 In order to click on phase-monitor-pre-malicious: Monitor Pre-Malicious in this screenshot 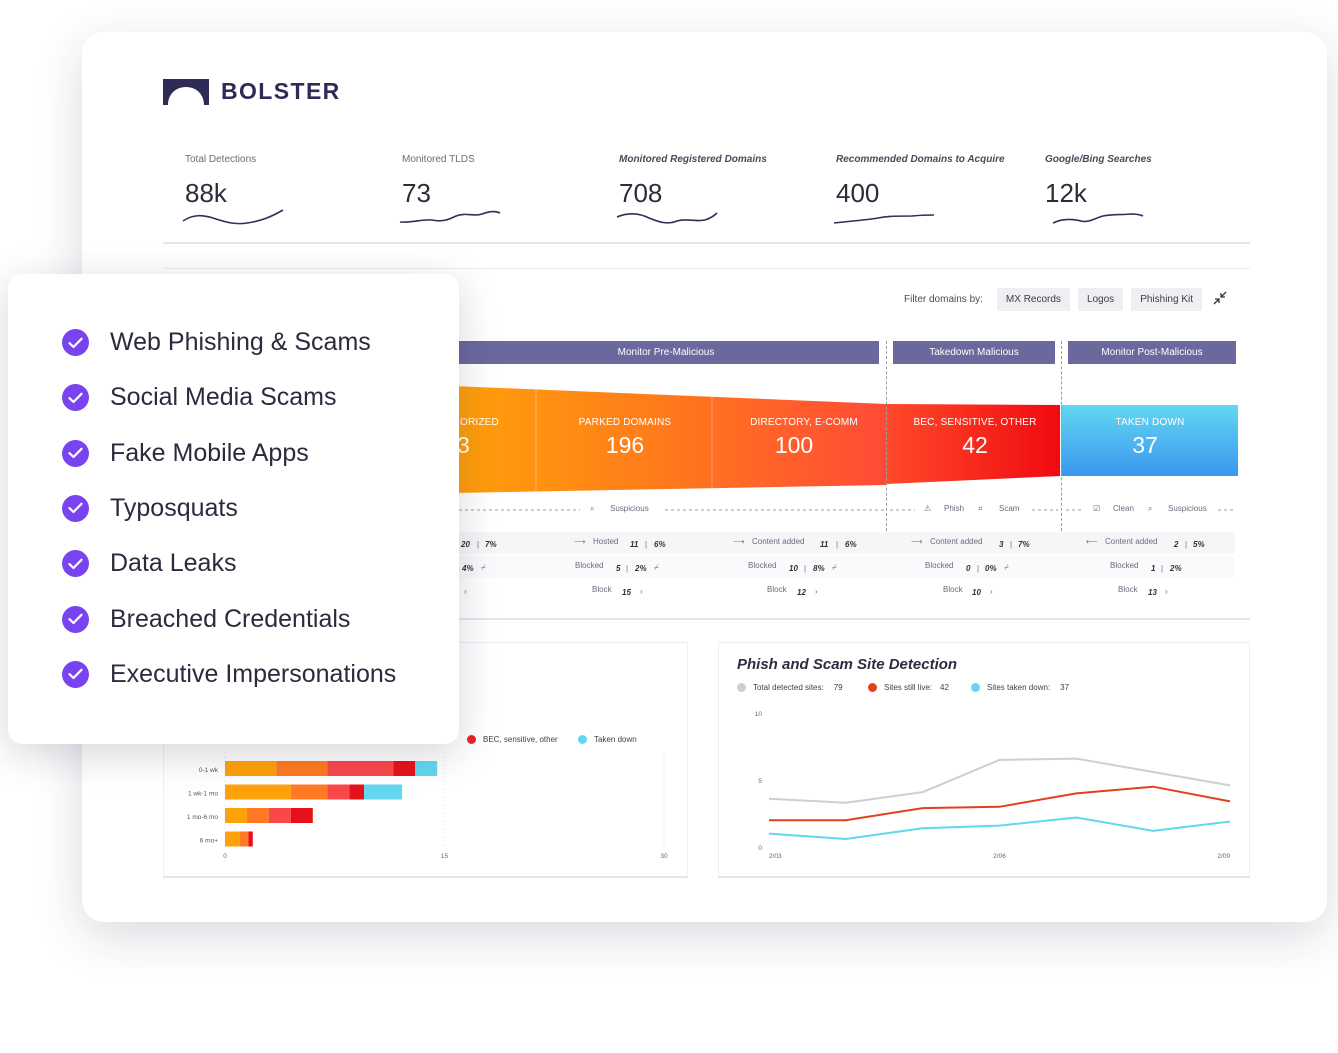, I will do `click(666, 352)`.